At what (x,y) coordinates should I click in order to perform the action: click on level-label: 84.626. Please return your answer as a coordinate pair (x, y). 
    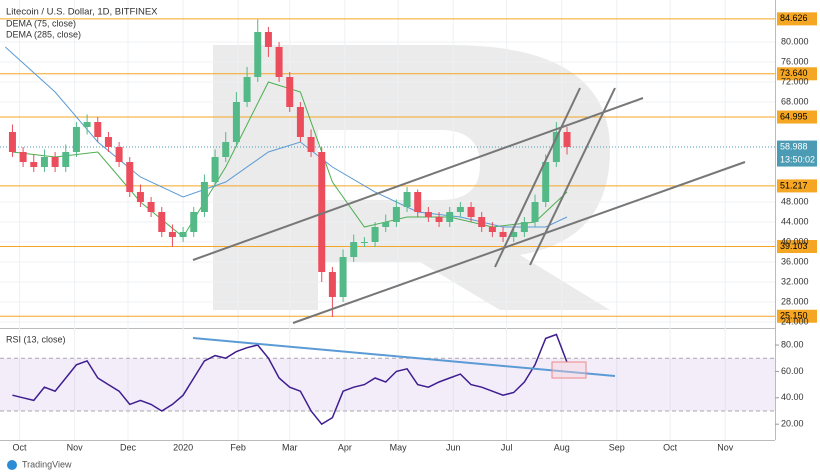
    Looking at the image, I should click on (794, 18).